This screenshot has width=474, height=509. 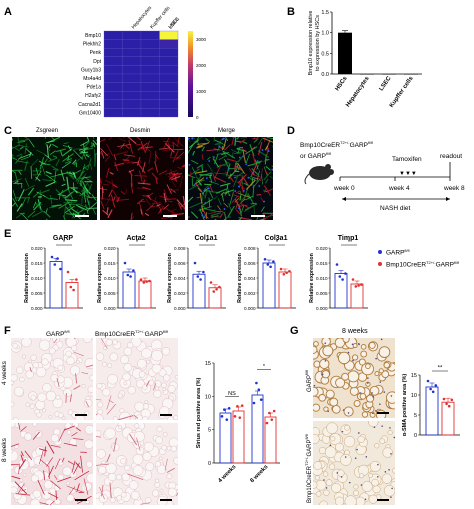 I want to click on asma-micrograph-control, so click(x=354, y=378).